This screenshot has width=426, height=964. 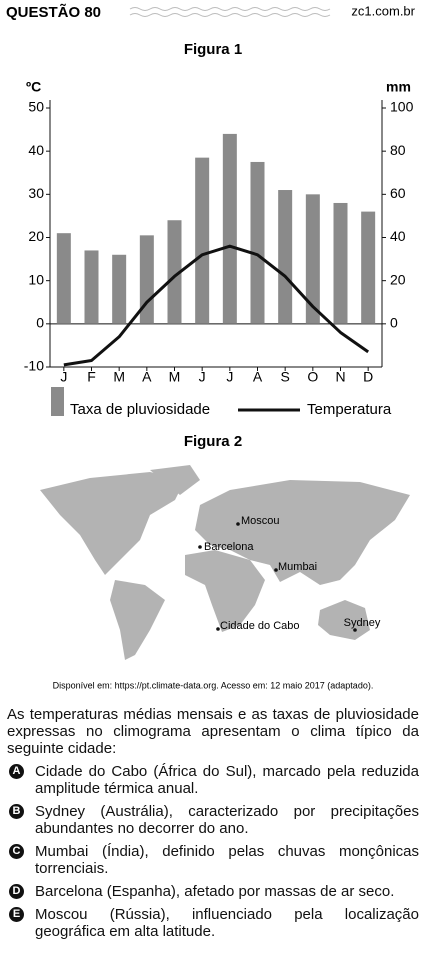 What do you see at coordinates (260, 626) in the screenshot?
I see `city-label: Cidade do Cabo` at bounding box center [260, 626].